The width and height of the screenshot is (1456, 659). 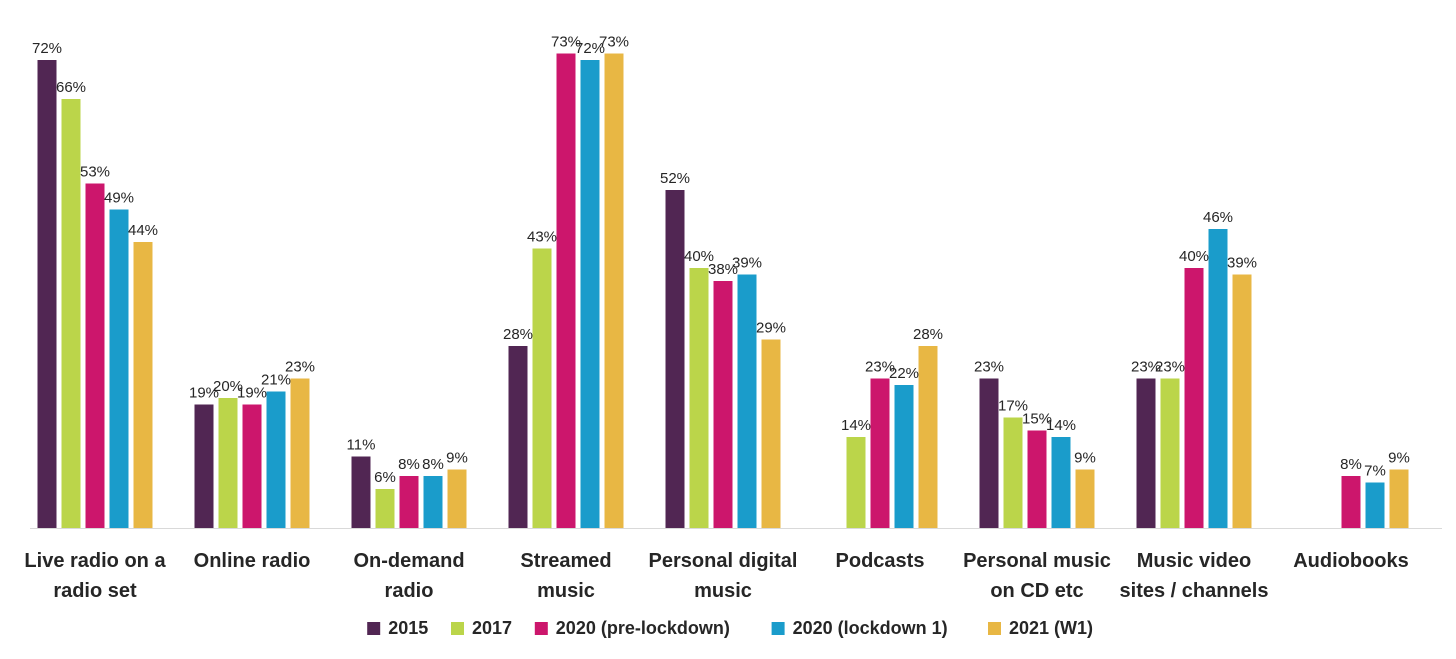 What do you see at coordinates (457, 628) in the screenshot?
I see `legend-swatch-2017` at bounding box center [457, 628].